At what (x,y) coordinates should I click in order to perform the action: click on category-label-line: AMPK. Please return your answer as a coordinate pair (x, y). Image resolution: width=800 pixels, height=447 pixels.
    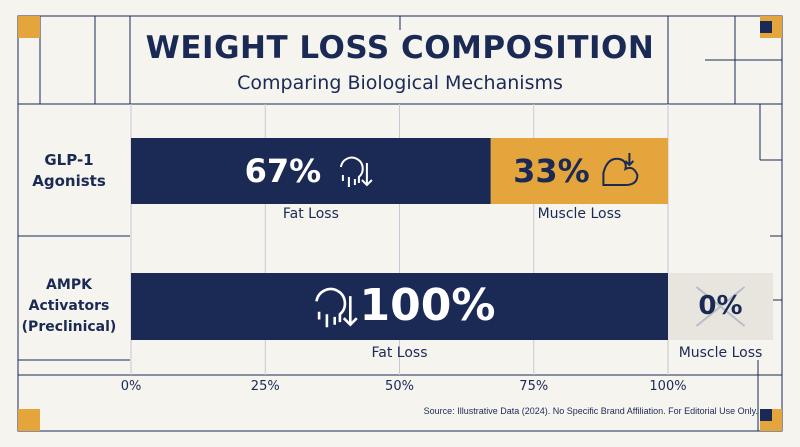
    Looking at the image, I should click on (69, 284).